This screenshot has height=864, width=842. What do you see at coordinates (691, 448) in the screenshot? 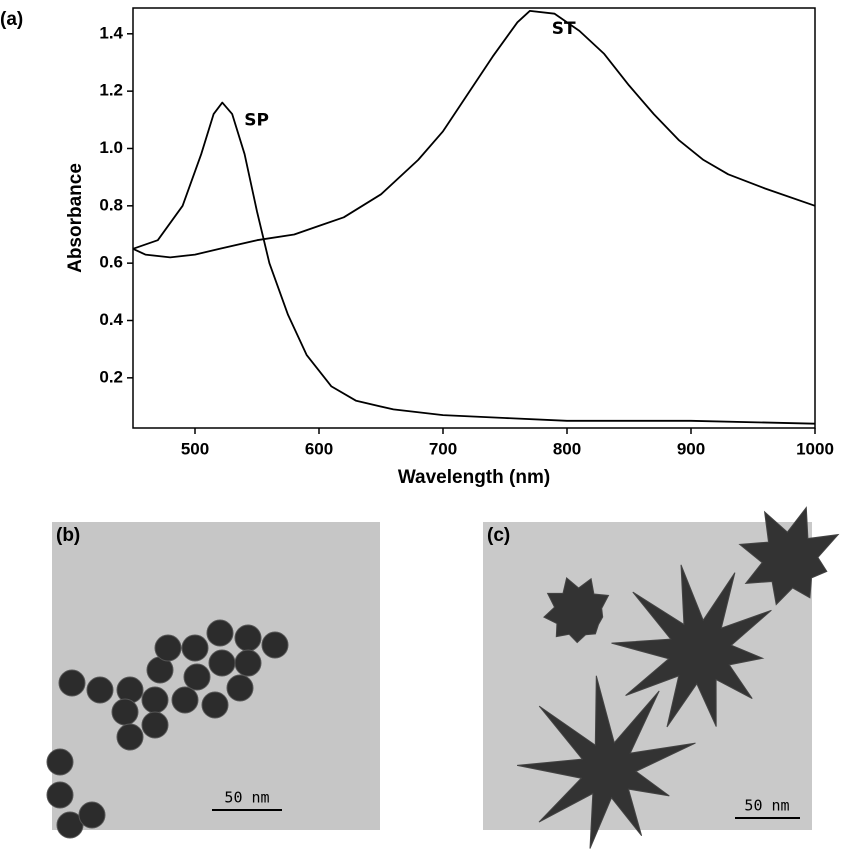
I see `x-tick-label: 900` at bounding box center [691, 448].